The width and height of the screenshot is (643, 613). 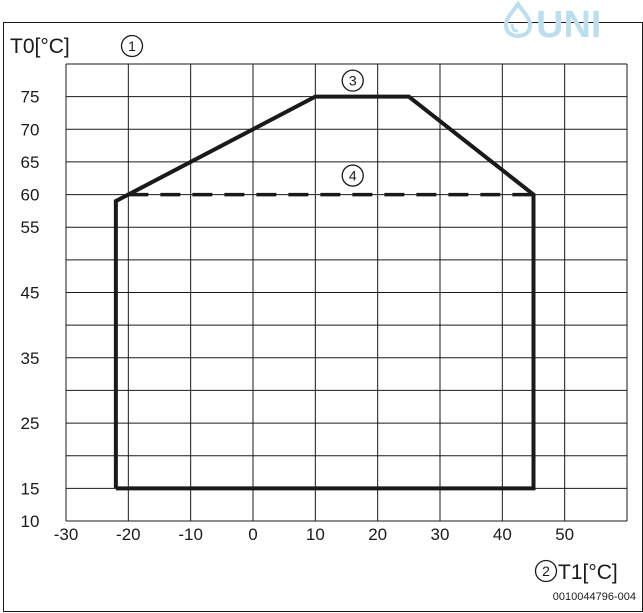 I want to click on x-axis-callout: 2, so click(x=546, y=571).